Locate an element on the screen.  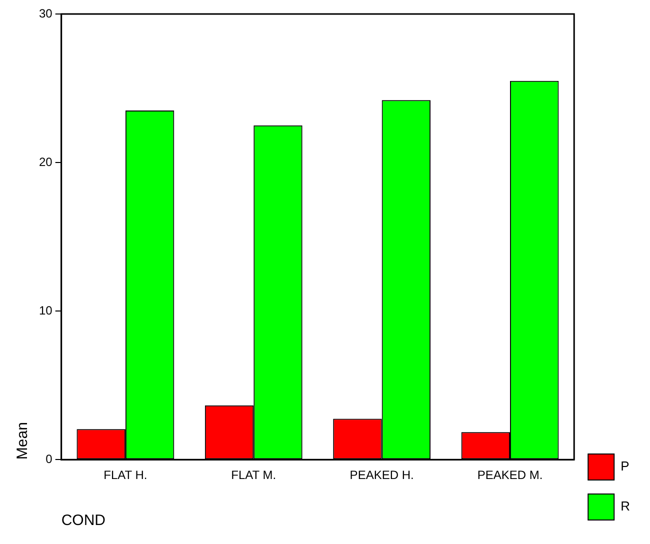
x-tick-label: PEAKED H. is located at coordinates (382, 475).